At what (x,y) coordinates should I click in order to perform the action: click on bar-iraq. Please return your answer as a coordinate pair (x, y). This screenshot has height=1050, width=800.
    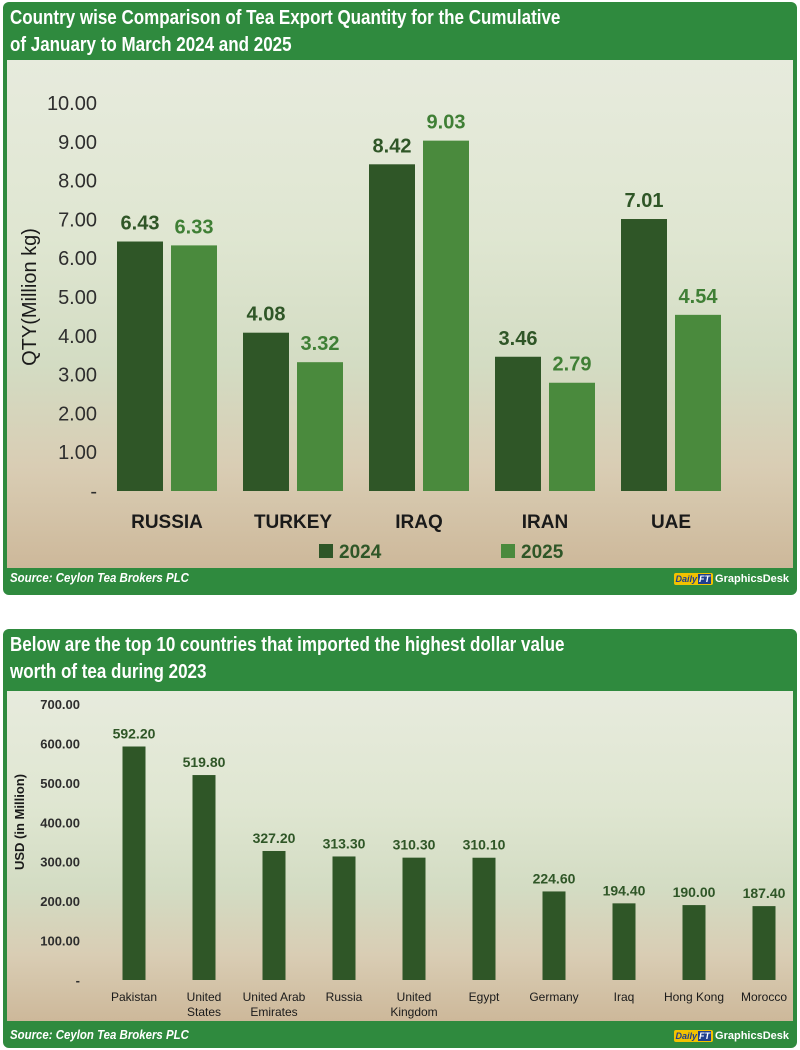
    Looking at the image, I should click on (624, 941).